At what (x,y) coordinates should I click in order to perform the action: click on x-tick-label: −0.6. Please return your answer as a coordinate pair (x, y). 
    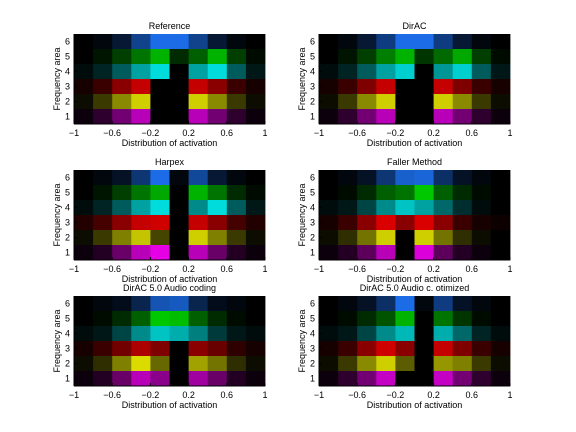
    Looking at the image, I should click on (357, 269).